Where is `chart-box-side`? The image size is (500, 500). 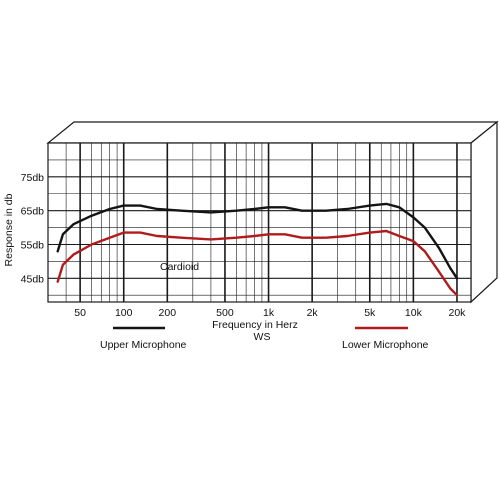 chart-box-side is located at coordinates (484, 212).